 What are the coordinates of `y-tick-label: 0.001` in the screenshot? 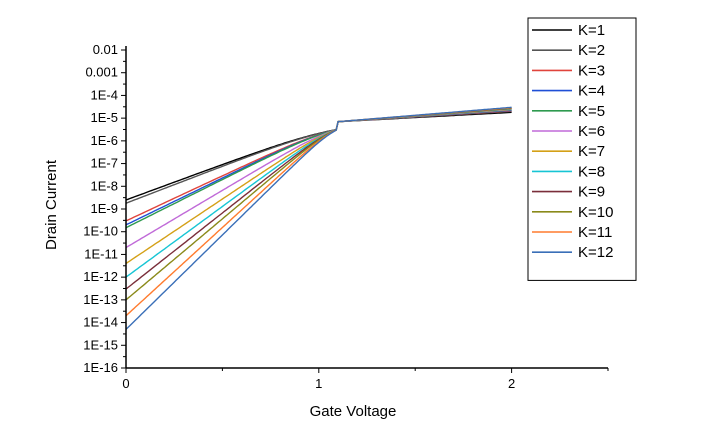 It's located at (101, 72).